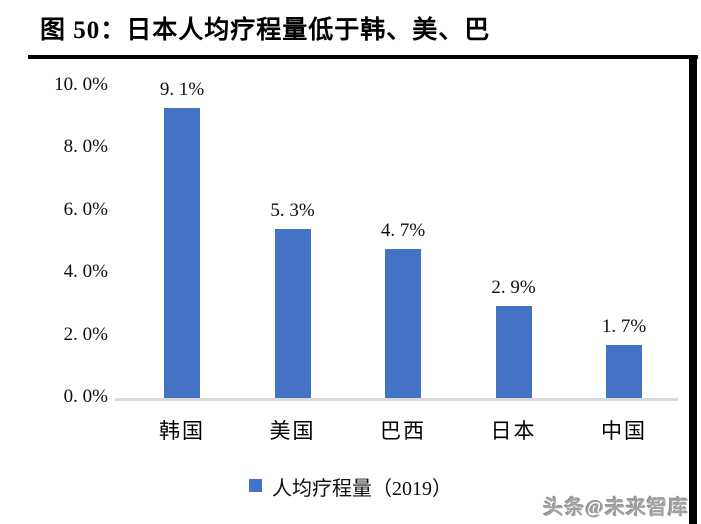 The image size is (701, 524). Describe the element at coordinates (292, 314) in the screenshot. I see `bar-美国` at that location.